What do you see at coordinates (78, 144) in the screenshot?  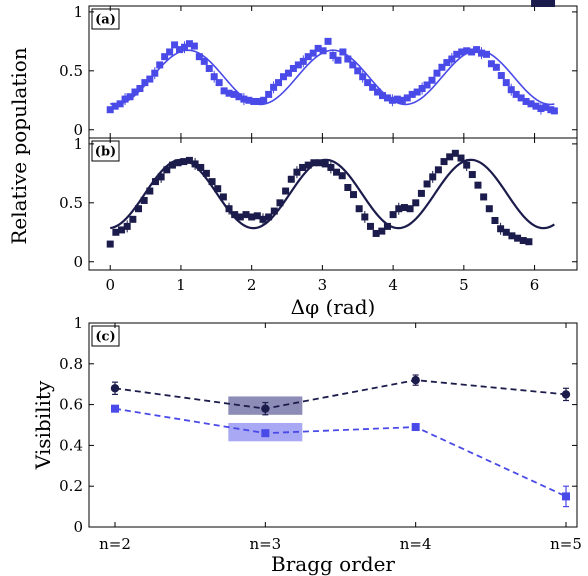 I see `panel-b-y-tick-label: 1` at bounding box center [78, 144].